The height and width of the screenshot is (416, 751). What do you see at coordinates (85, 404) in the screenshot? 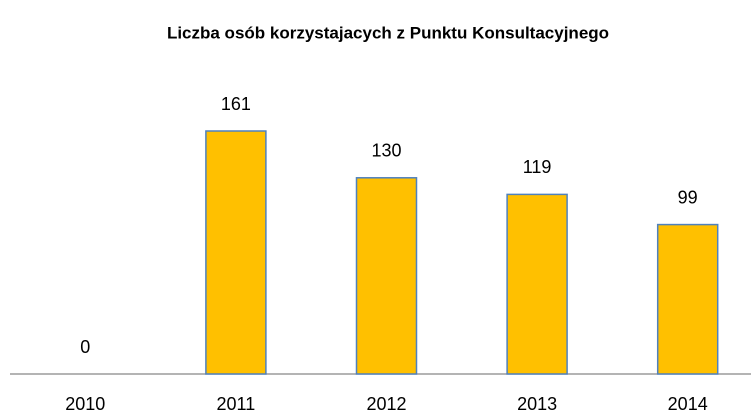
I see `x-tick-label: 2010` at bounding box center [85, 404].